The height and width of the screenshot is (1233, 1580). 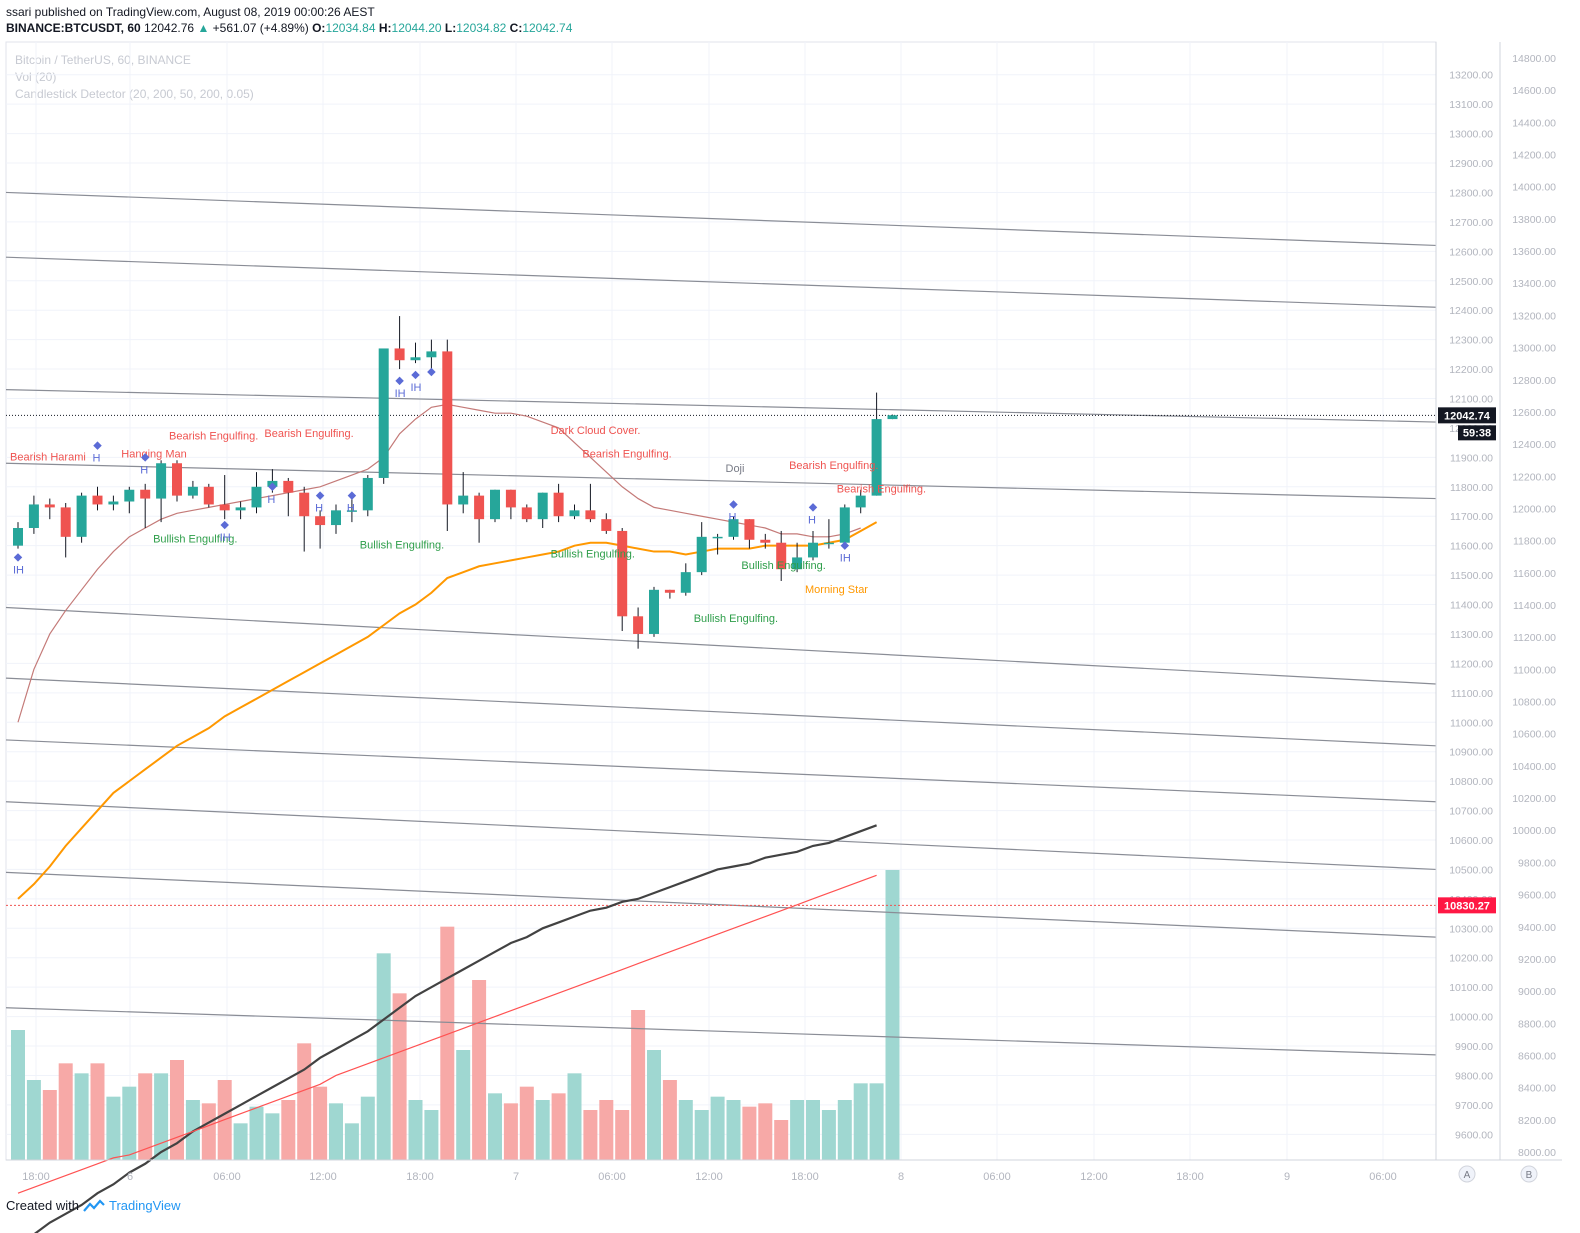 I want to click on pattern-label: Morning Star, so click(x=836, y=590).